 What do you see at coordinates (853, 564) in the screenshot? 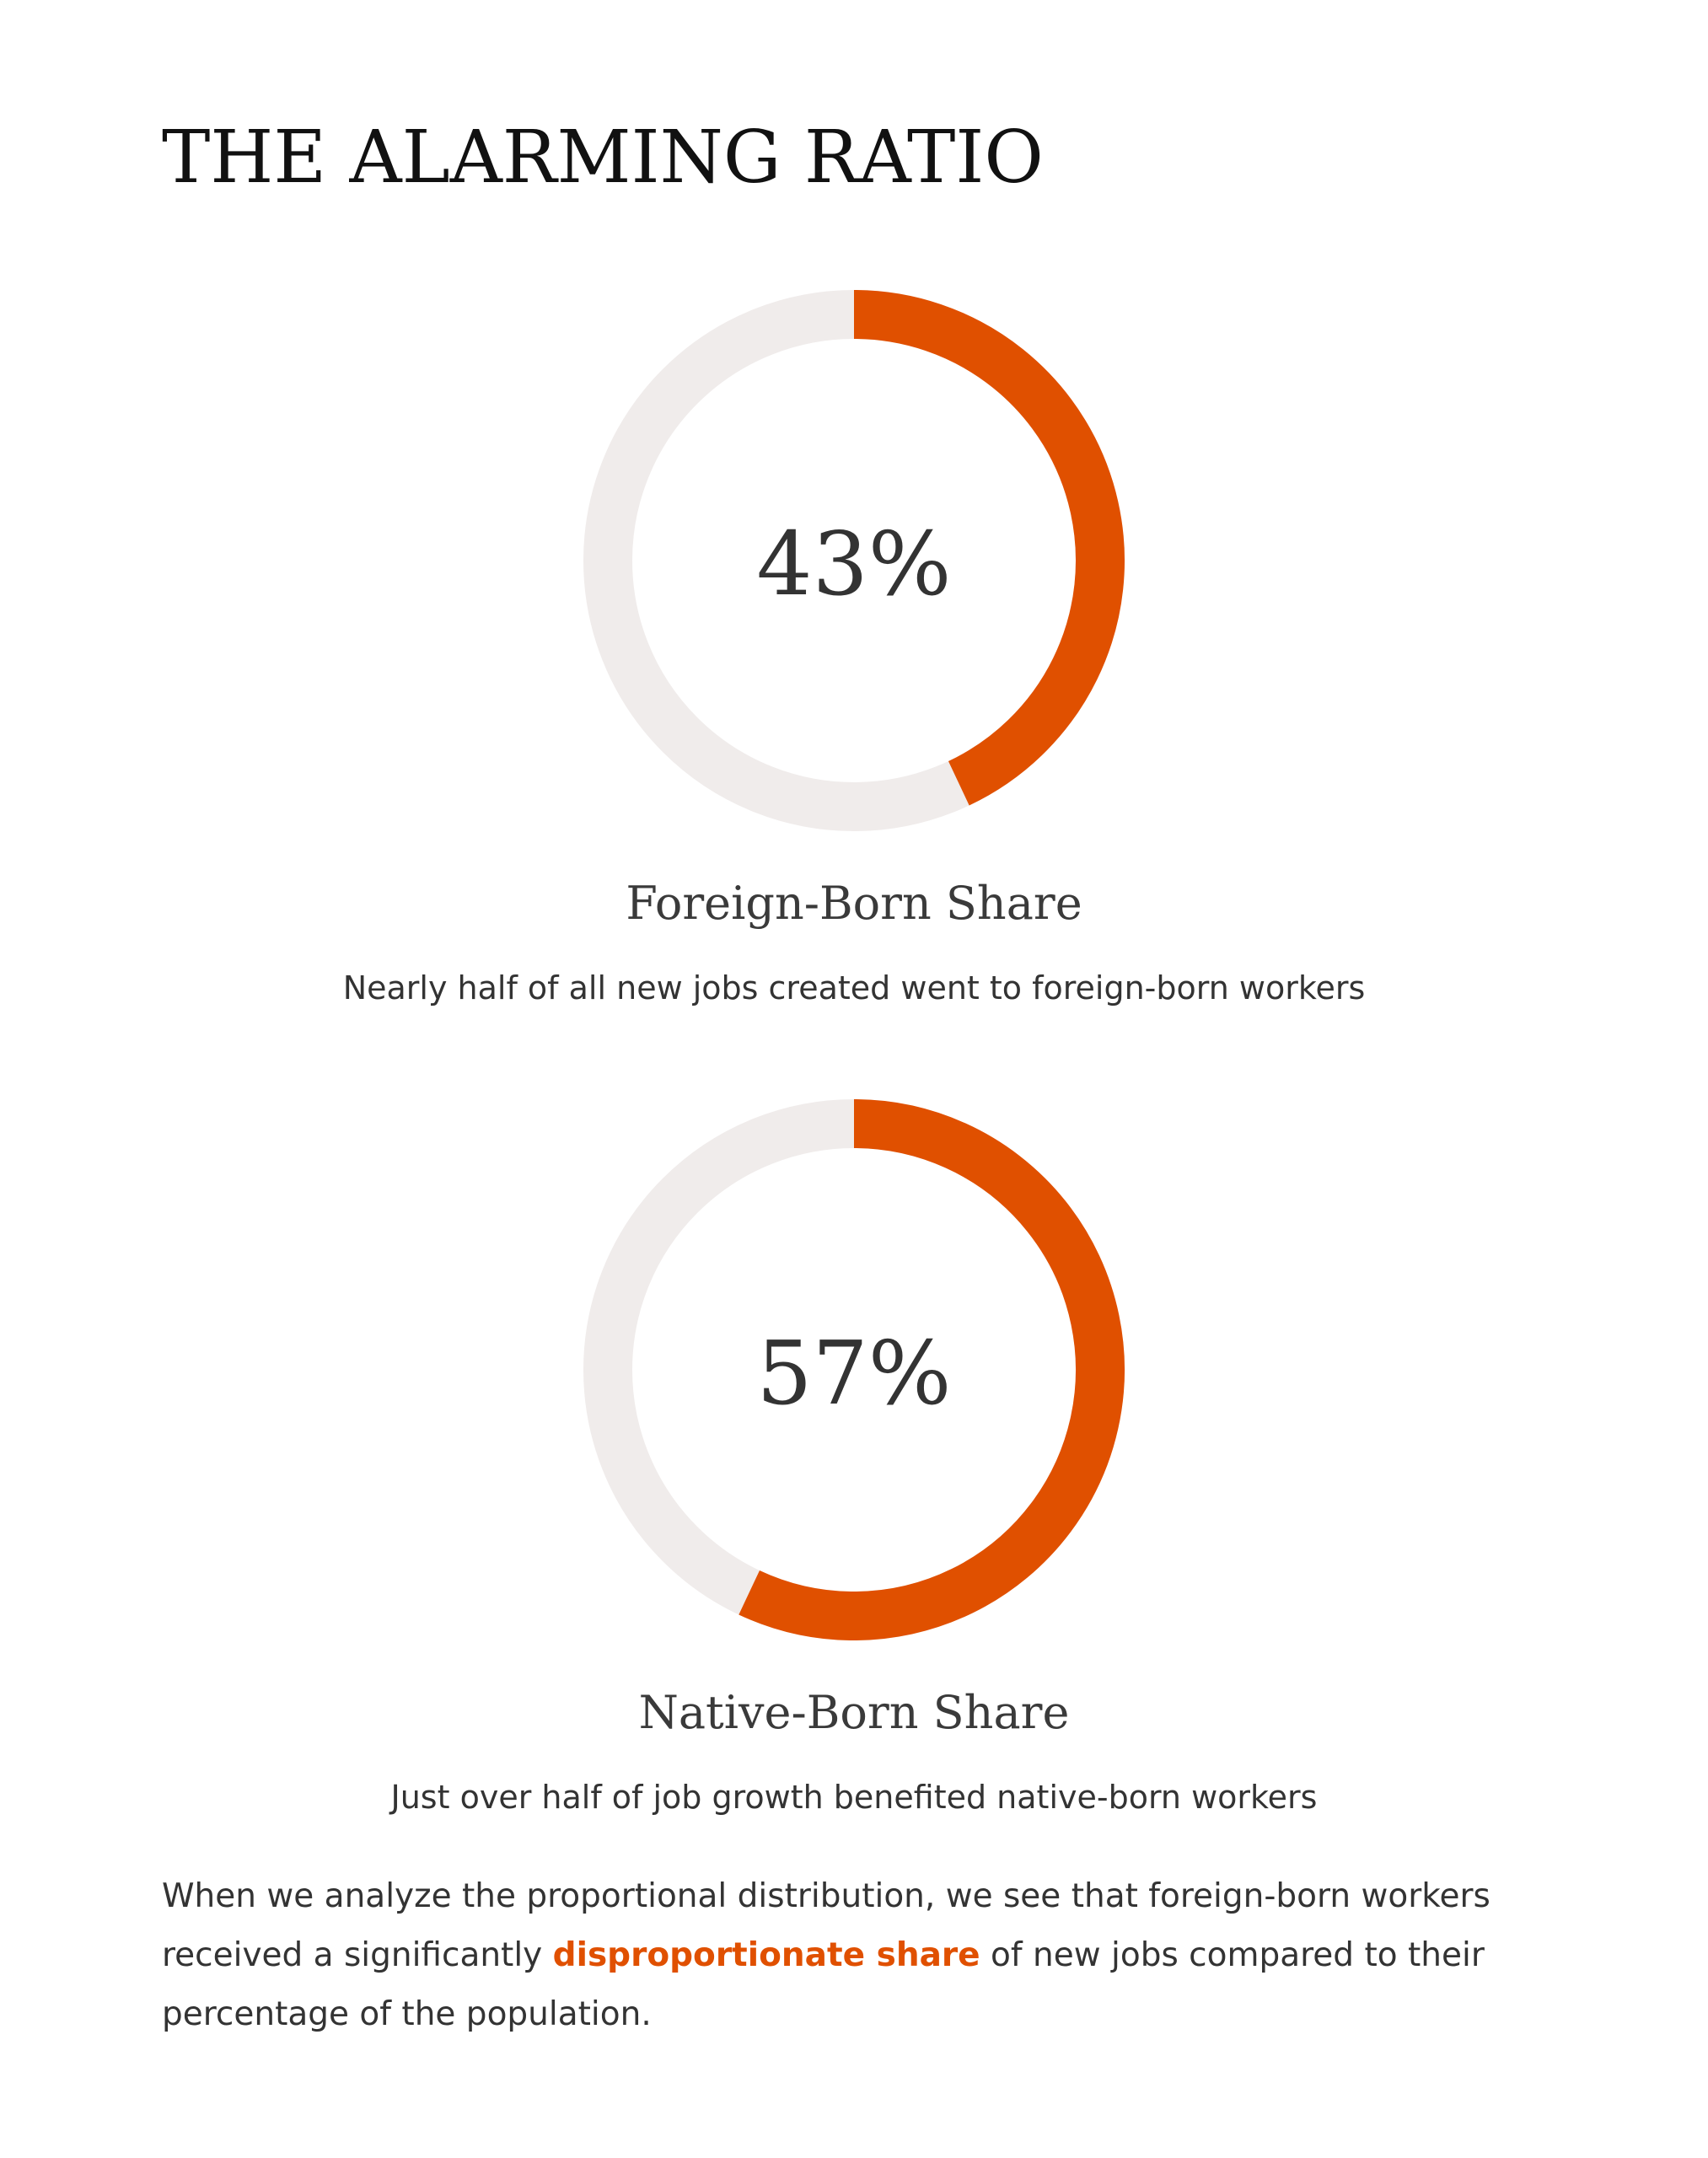
I see `donut-value-foreign-born: 43%` at bounding box center [853, 564].